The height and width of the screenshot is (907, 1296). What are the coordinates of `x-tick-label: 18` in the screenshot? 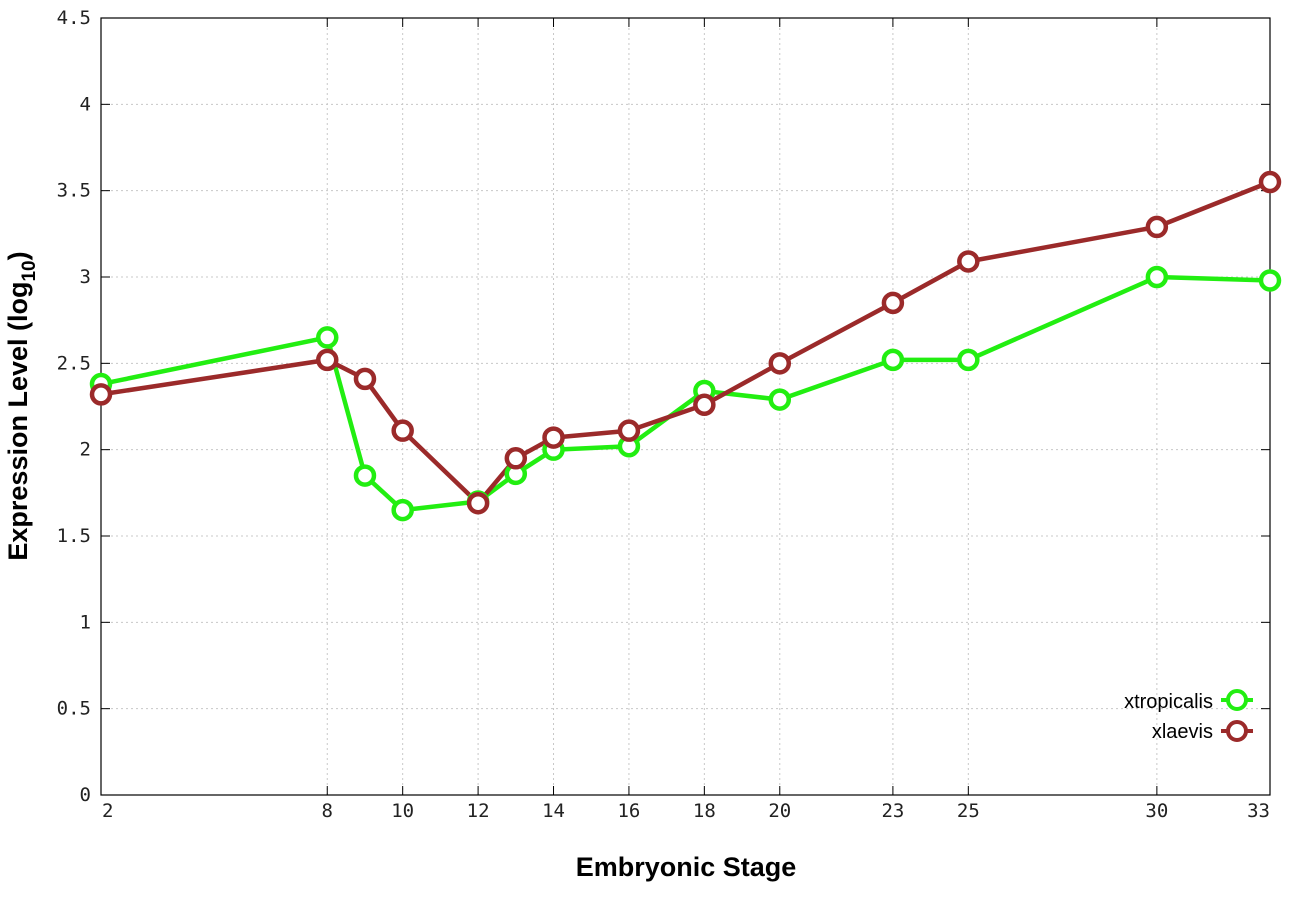 It's located at (704, 811).